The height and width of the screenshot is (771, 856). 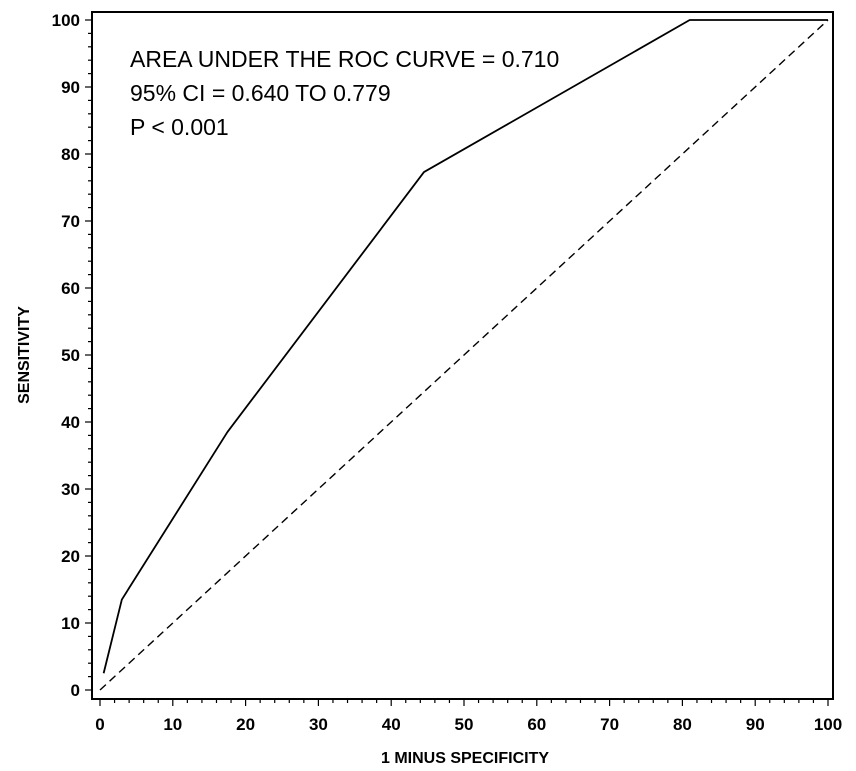 I want to click on y-tick-label: 60, so click(x=70, y=288).